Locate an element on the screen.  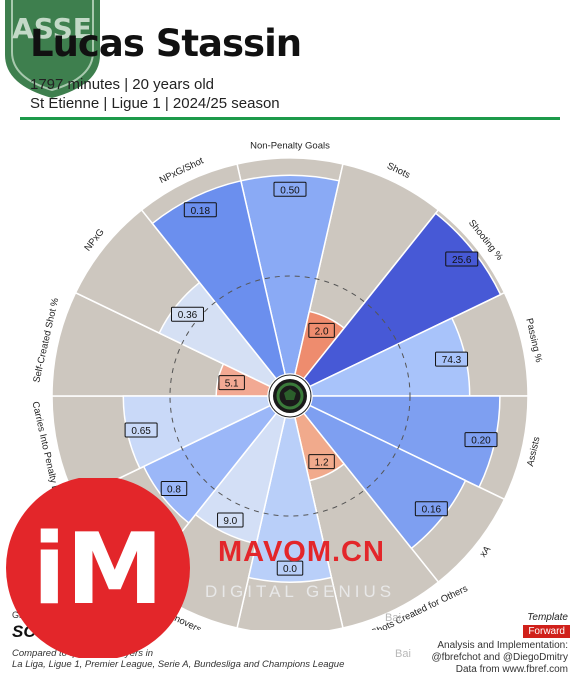
svg-text: 0.8 is located at coordinates (174, 490).